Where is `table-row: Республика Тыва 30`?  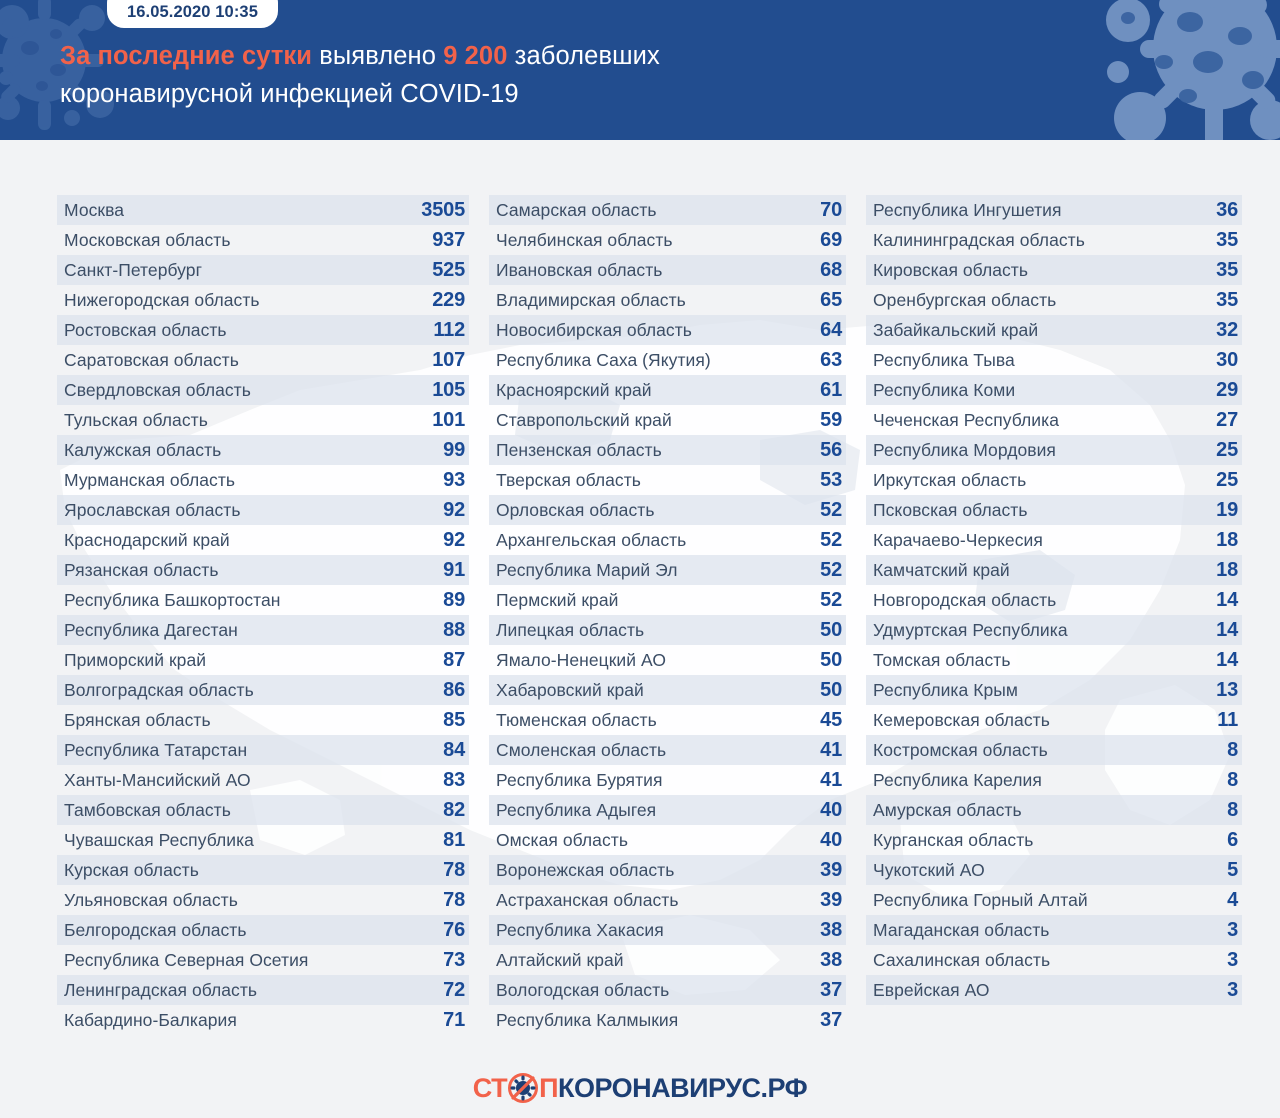 table-row: Республика Тыва 30 is located at coordinates (1054, 360).